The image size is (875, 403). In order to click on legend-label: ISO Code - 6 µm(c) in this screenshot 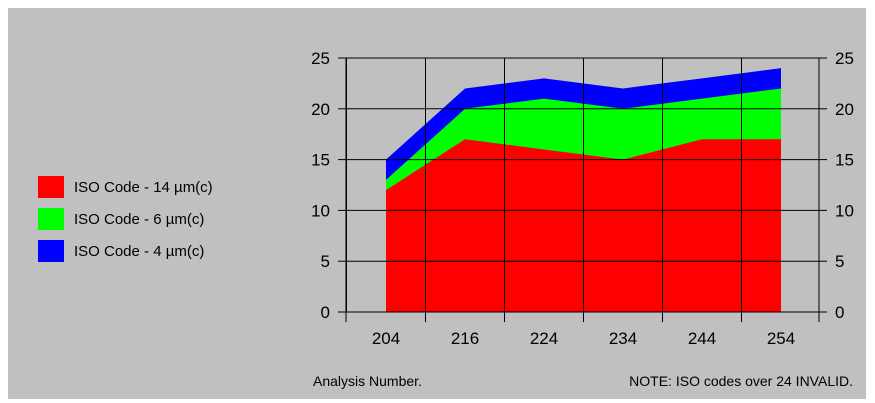, I will do `click(139, 219)`.